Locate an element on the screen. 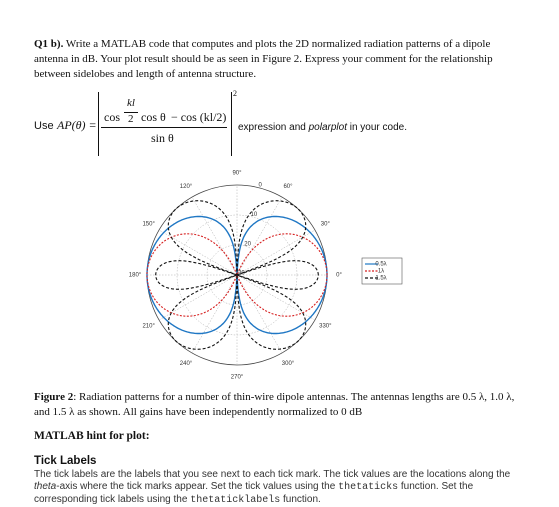 Image resolution: width=559 pixels, height=507 pixels. use-label: Use is located at coordinates (44, 126).